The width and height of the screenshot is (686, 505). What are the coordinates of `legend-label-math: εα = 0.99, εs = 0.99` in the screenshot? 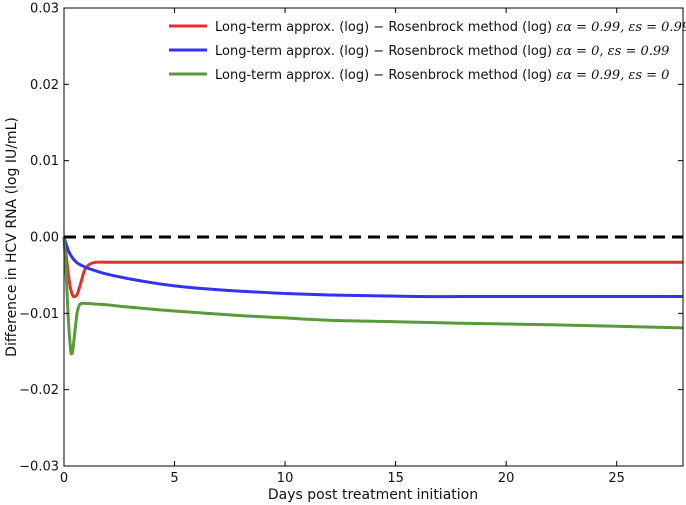 It's located at (621, 27).